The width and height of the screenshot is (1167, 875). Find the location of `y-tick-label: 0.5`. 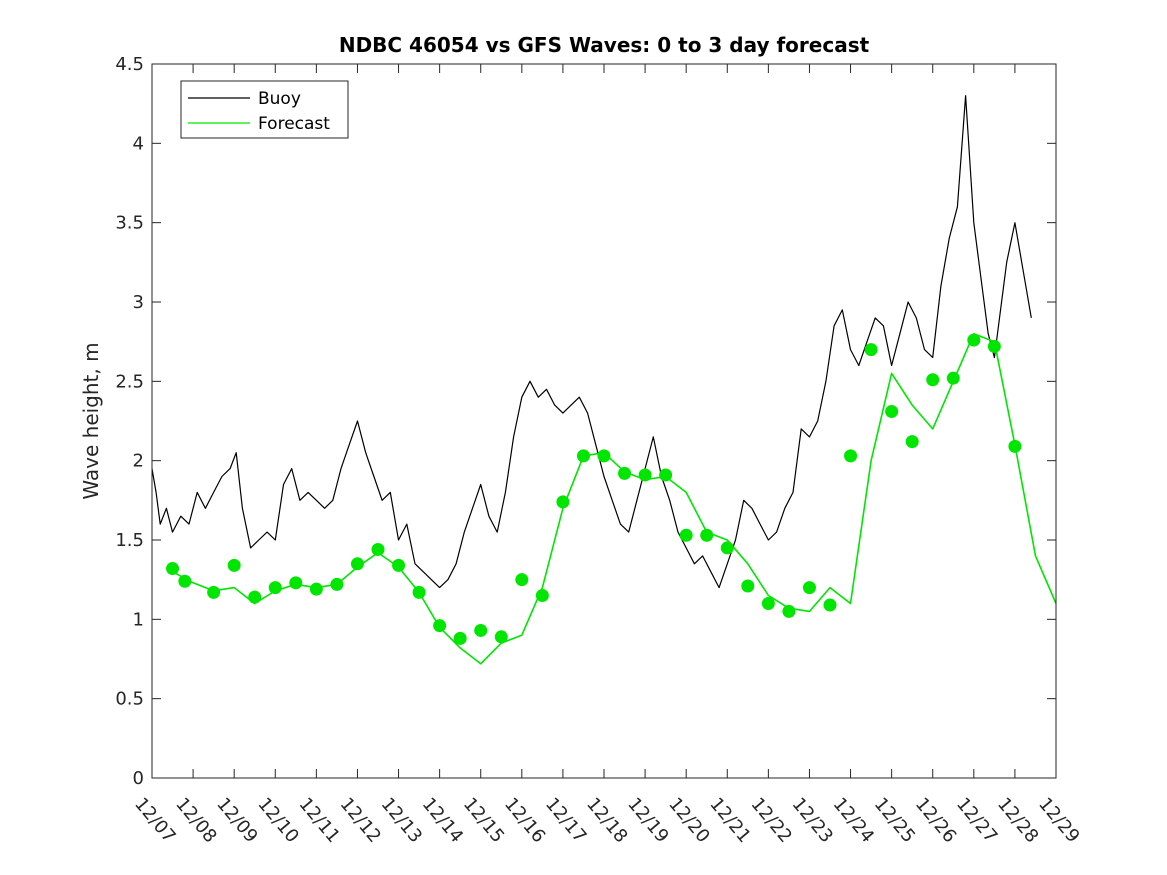

y-tick-label: 0.5 is located at coordinates (129, 699).